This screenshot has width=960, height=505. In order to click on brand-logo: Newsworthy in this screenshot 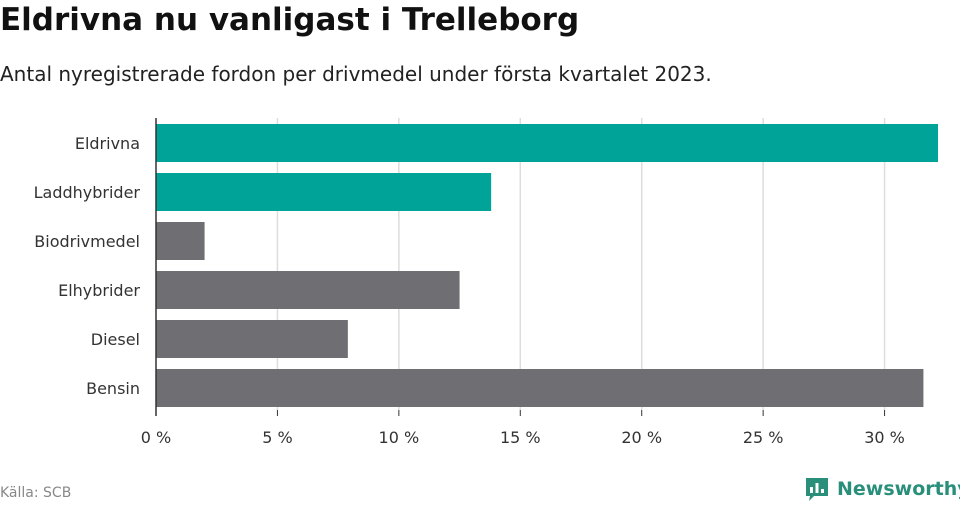, I will do `click(882, 489)`.